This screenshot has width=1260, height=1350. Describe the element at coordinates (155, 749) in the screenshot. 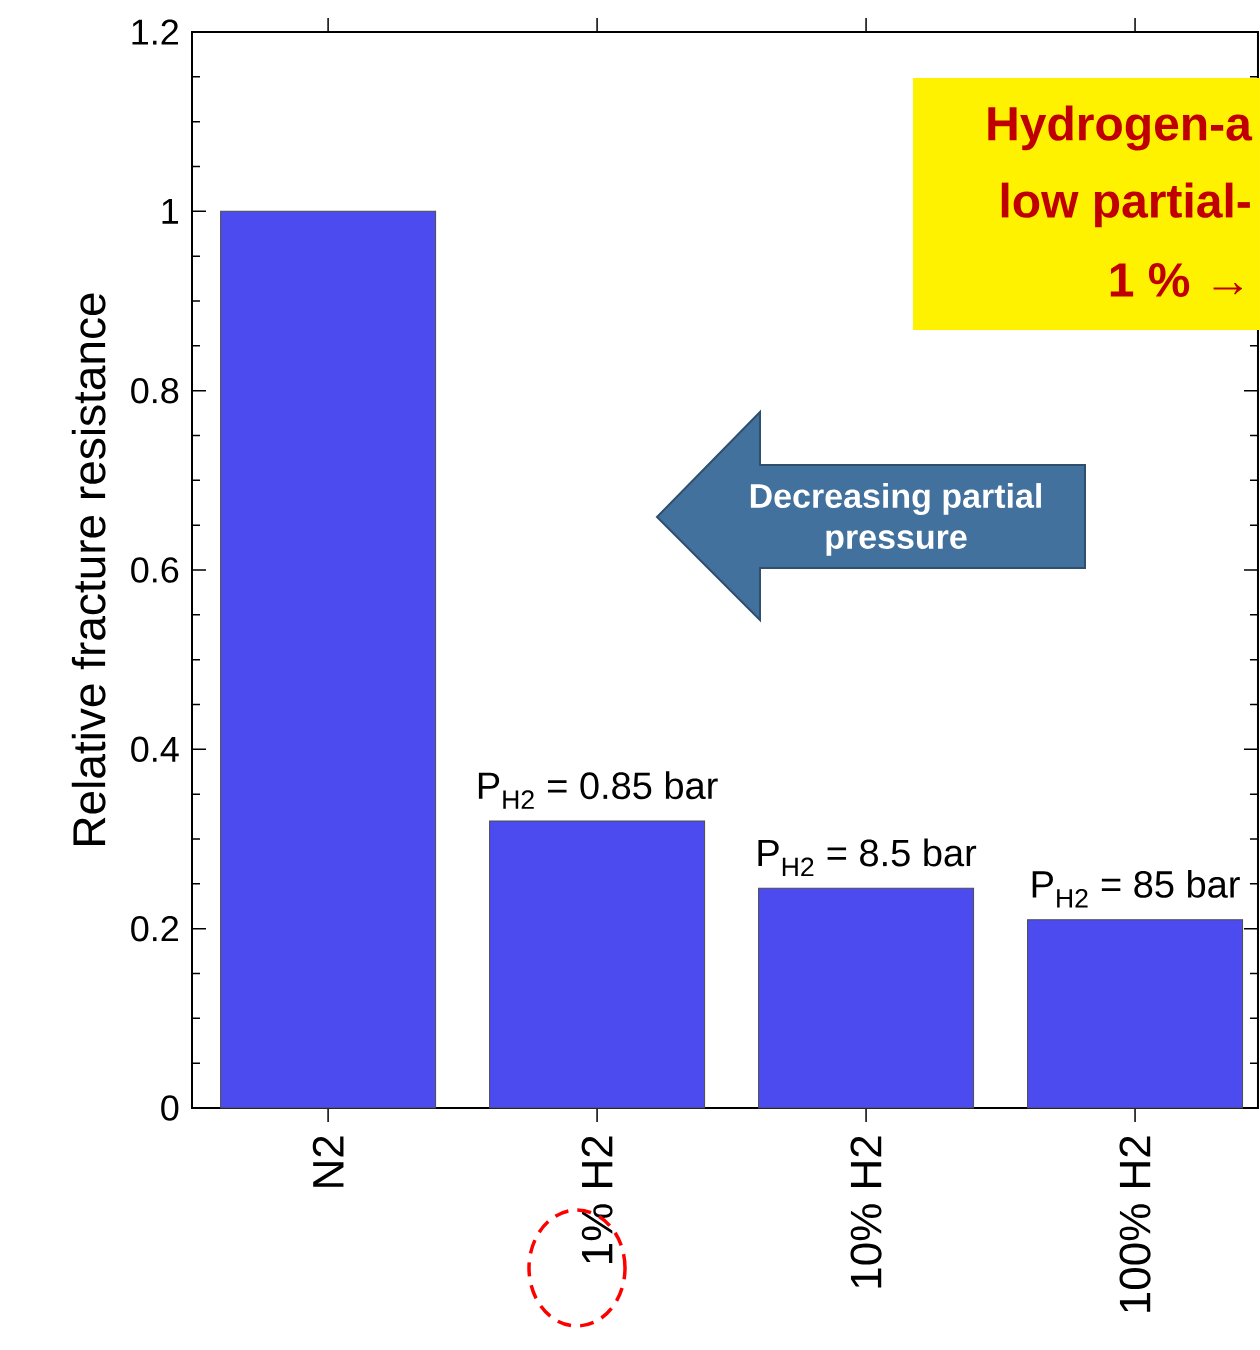

I see `y-tick-label: 0.4` at that location.